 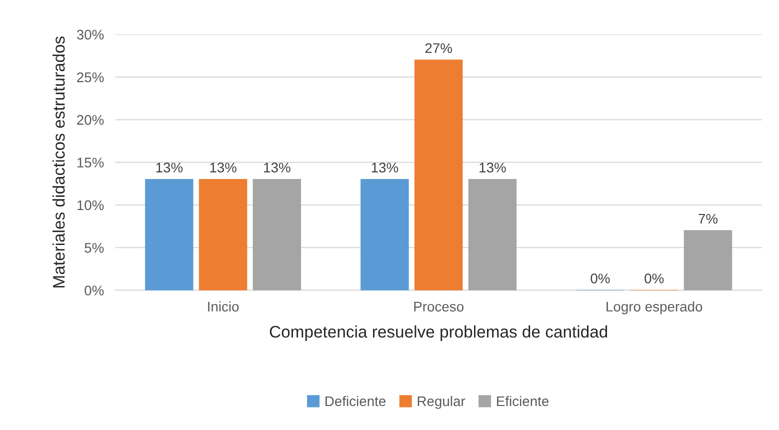 I want to click on y-tick-label: 10%, so click(x=90, y=205).